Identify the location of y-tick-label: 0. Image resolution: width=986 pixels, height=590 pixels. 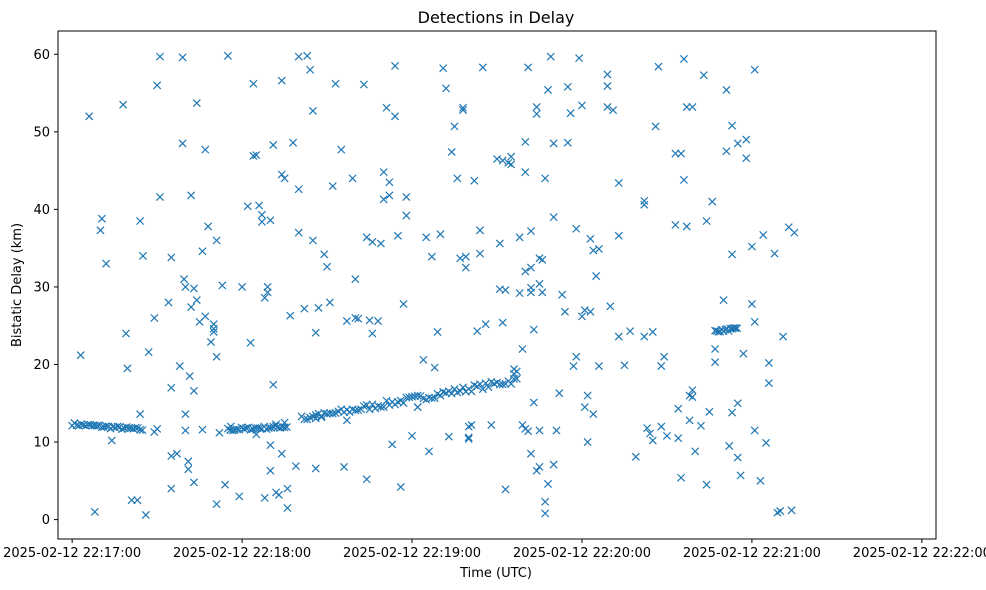
(46, 520).